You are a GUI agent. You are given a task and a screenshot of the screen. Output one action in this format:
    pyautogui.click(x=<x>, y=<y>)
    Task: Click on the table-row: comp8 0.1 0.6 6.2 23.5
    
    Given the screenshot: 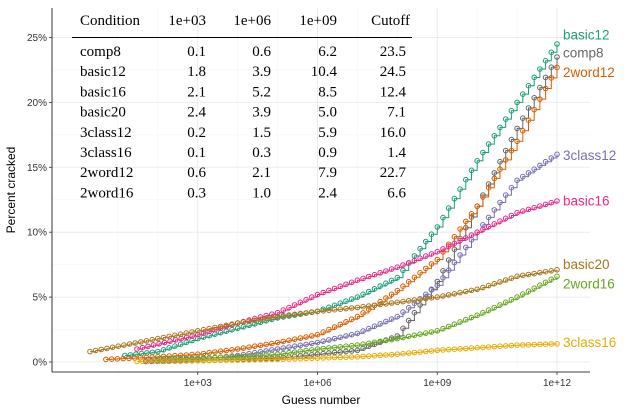 What is the action you would take?
    pyautogui.click(x=243, y=52)
    